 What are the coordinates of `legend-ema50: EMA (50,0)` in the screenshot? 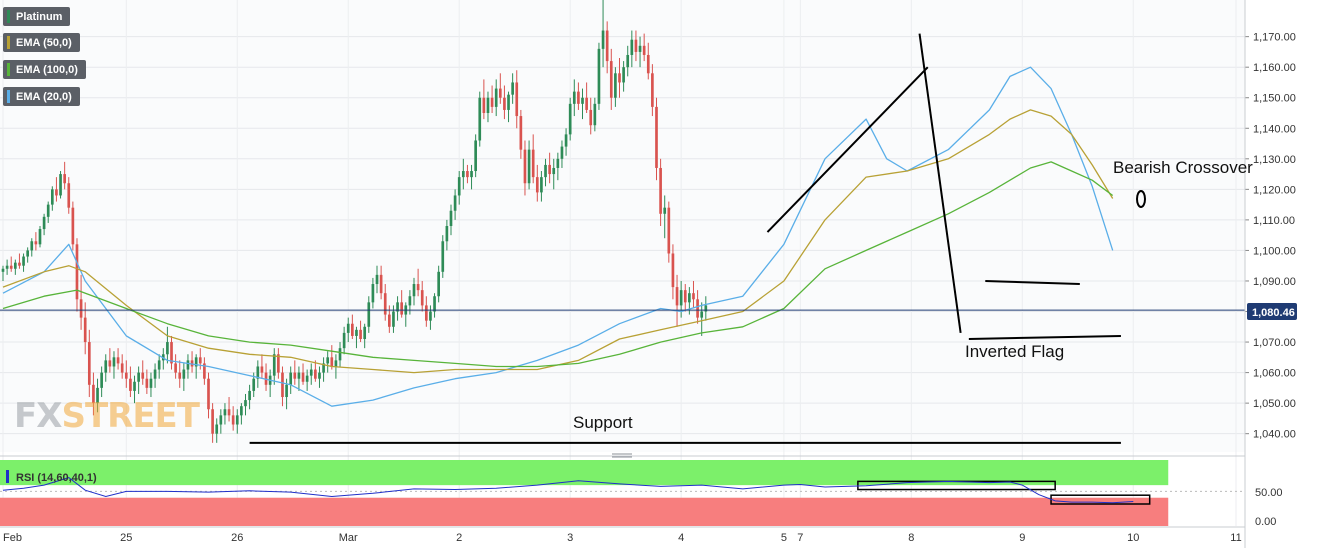 It's located at (41, 42).